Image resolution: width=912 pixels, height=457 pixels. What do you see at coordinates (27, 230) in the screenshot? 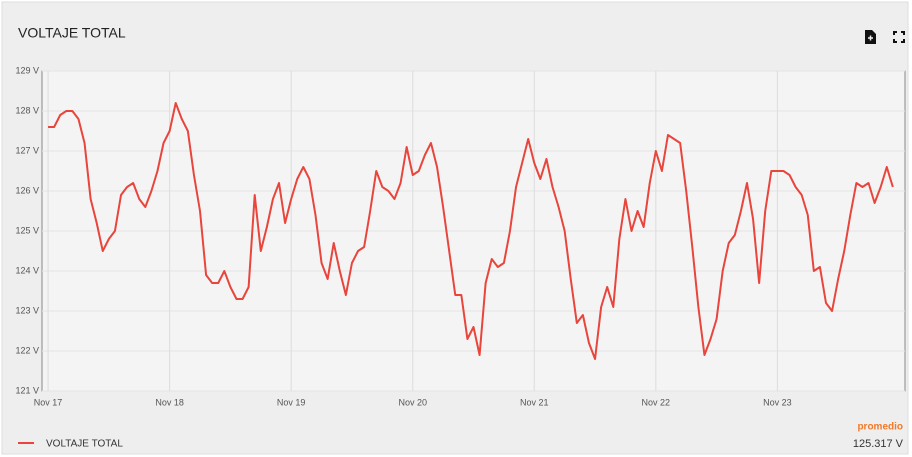
I see `y-tick-label: 125 V` at bounding box center [27, 230].